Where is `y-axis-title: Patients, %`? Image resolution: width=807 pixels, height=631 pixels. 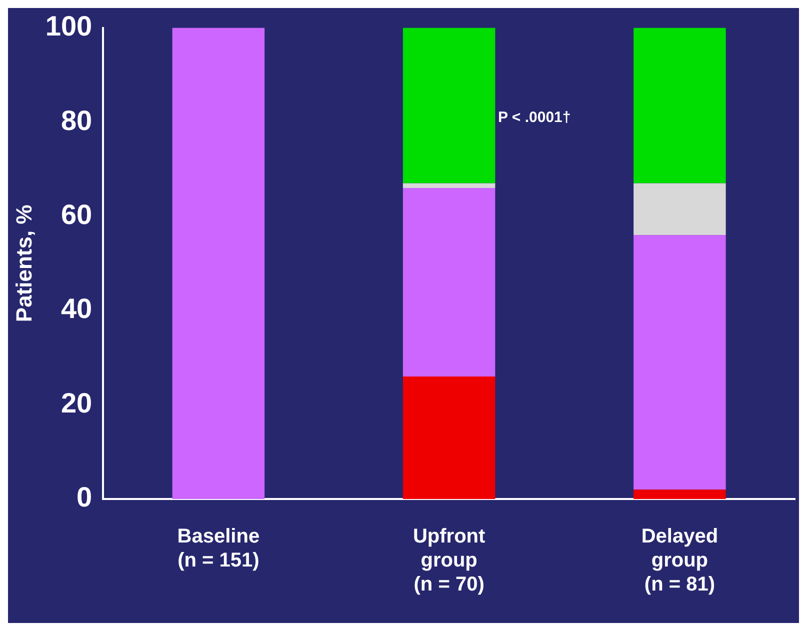 y-axis-title: Patients, % is located at coordinates (23, 263).